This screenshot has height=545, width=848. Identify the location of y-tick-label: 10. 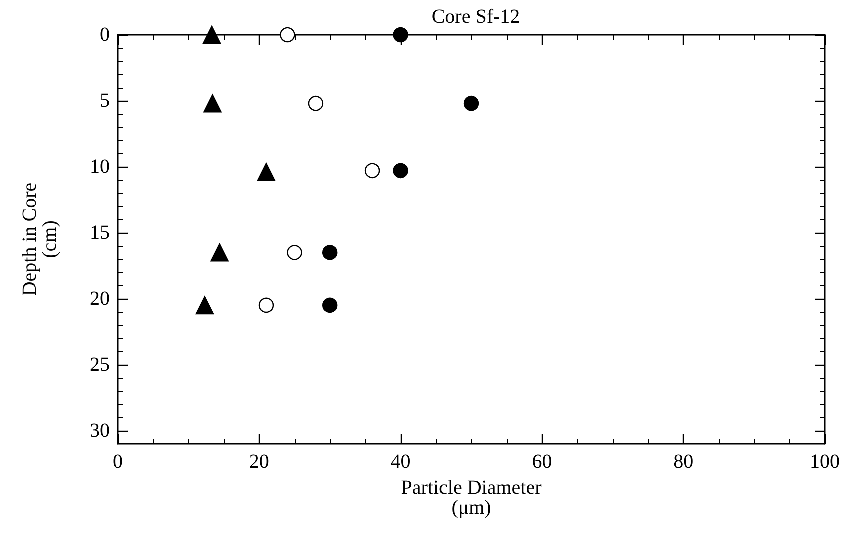
(100, 167).